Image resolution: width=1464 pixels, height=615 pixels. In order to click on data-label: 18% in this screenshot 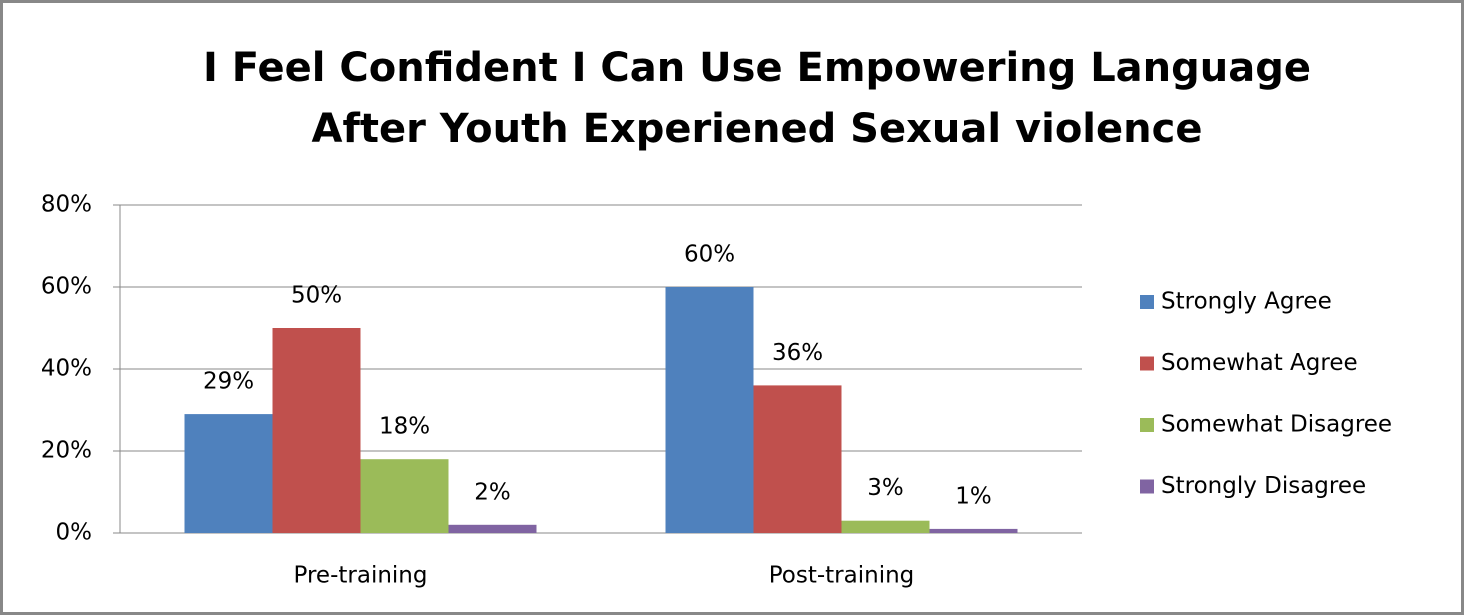, I will do `click(404, 427)`.